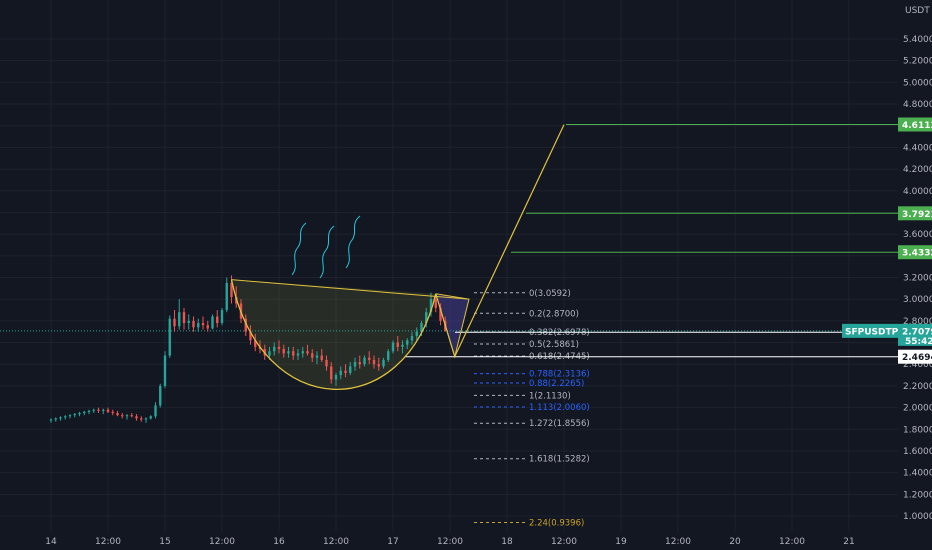 This screenshot has height=550, width=932. What do you see at coordinates (917, 279) in the screenshot?
I see `y-tick-label: 3.2000` at bounding box center [917, 279].